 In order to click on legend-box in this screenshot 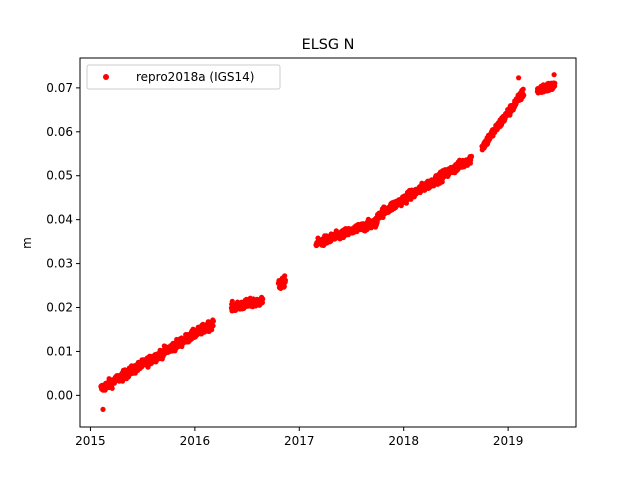, I will do `click(183, 77)`.